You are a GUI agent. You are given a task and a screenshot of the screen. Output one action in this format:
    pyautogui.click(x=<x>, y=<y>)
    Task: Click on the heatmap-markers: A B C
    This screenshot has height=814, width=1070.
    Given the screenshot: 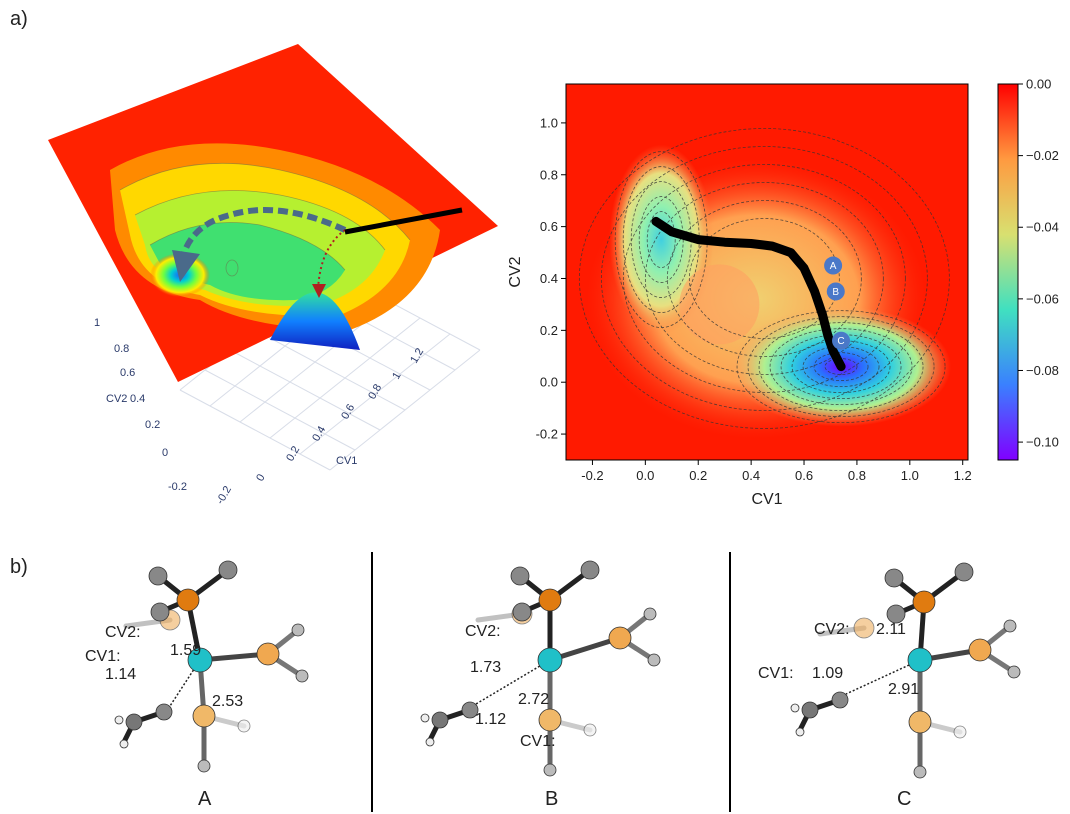 What is the action you would take?
    pyautogui.click(x=837, y=303)
    